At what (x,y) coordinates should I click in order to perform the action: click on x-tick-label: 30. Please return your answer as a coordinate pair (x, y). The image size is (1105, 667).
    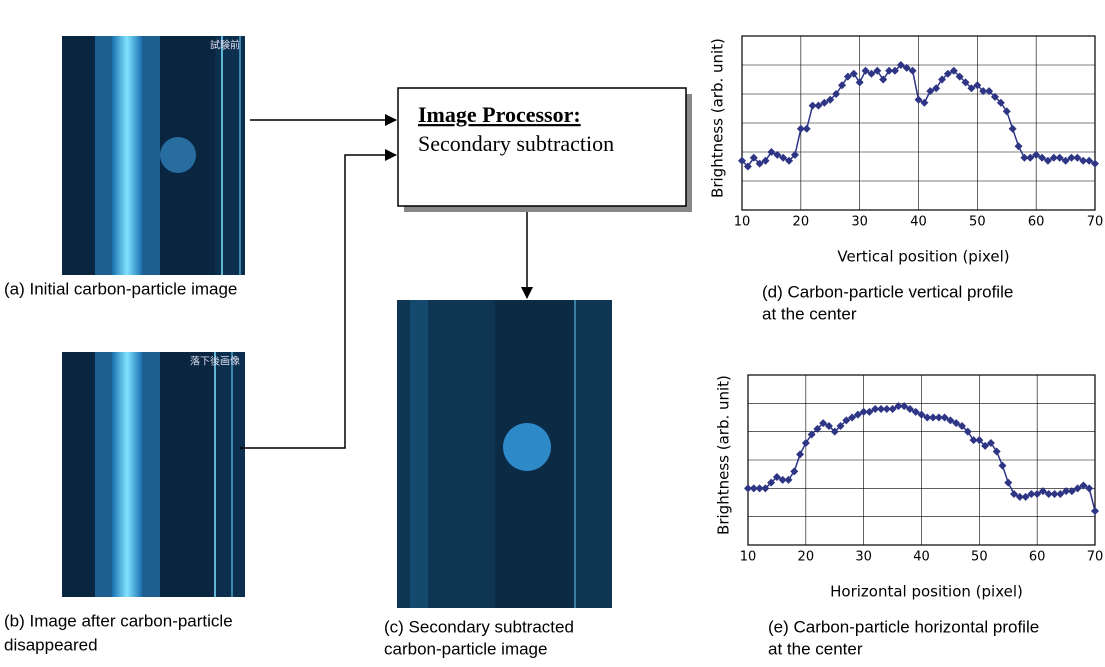
    Looking at the image, I should click on (859, 222).